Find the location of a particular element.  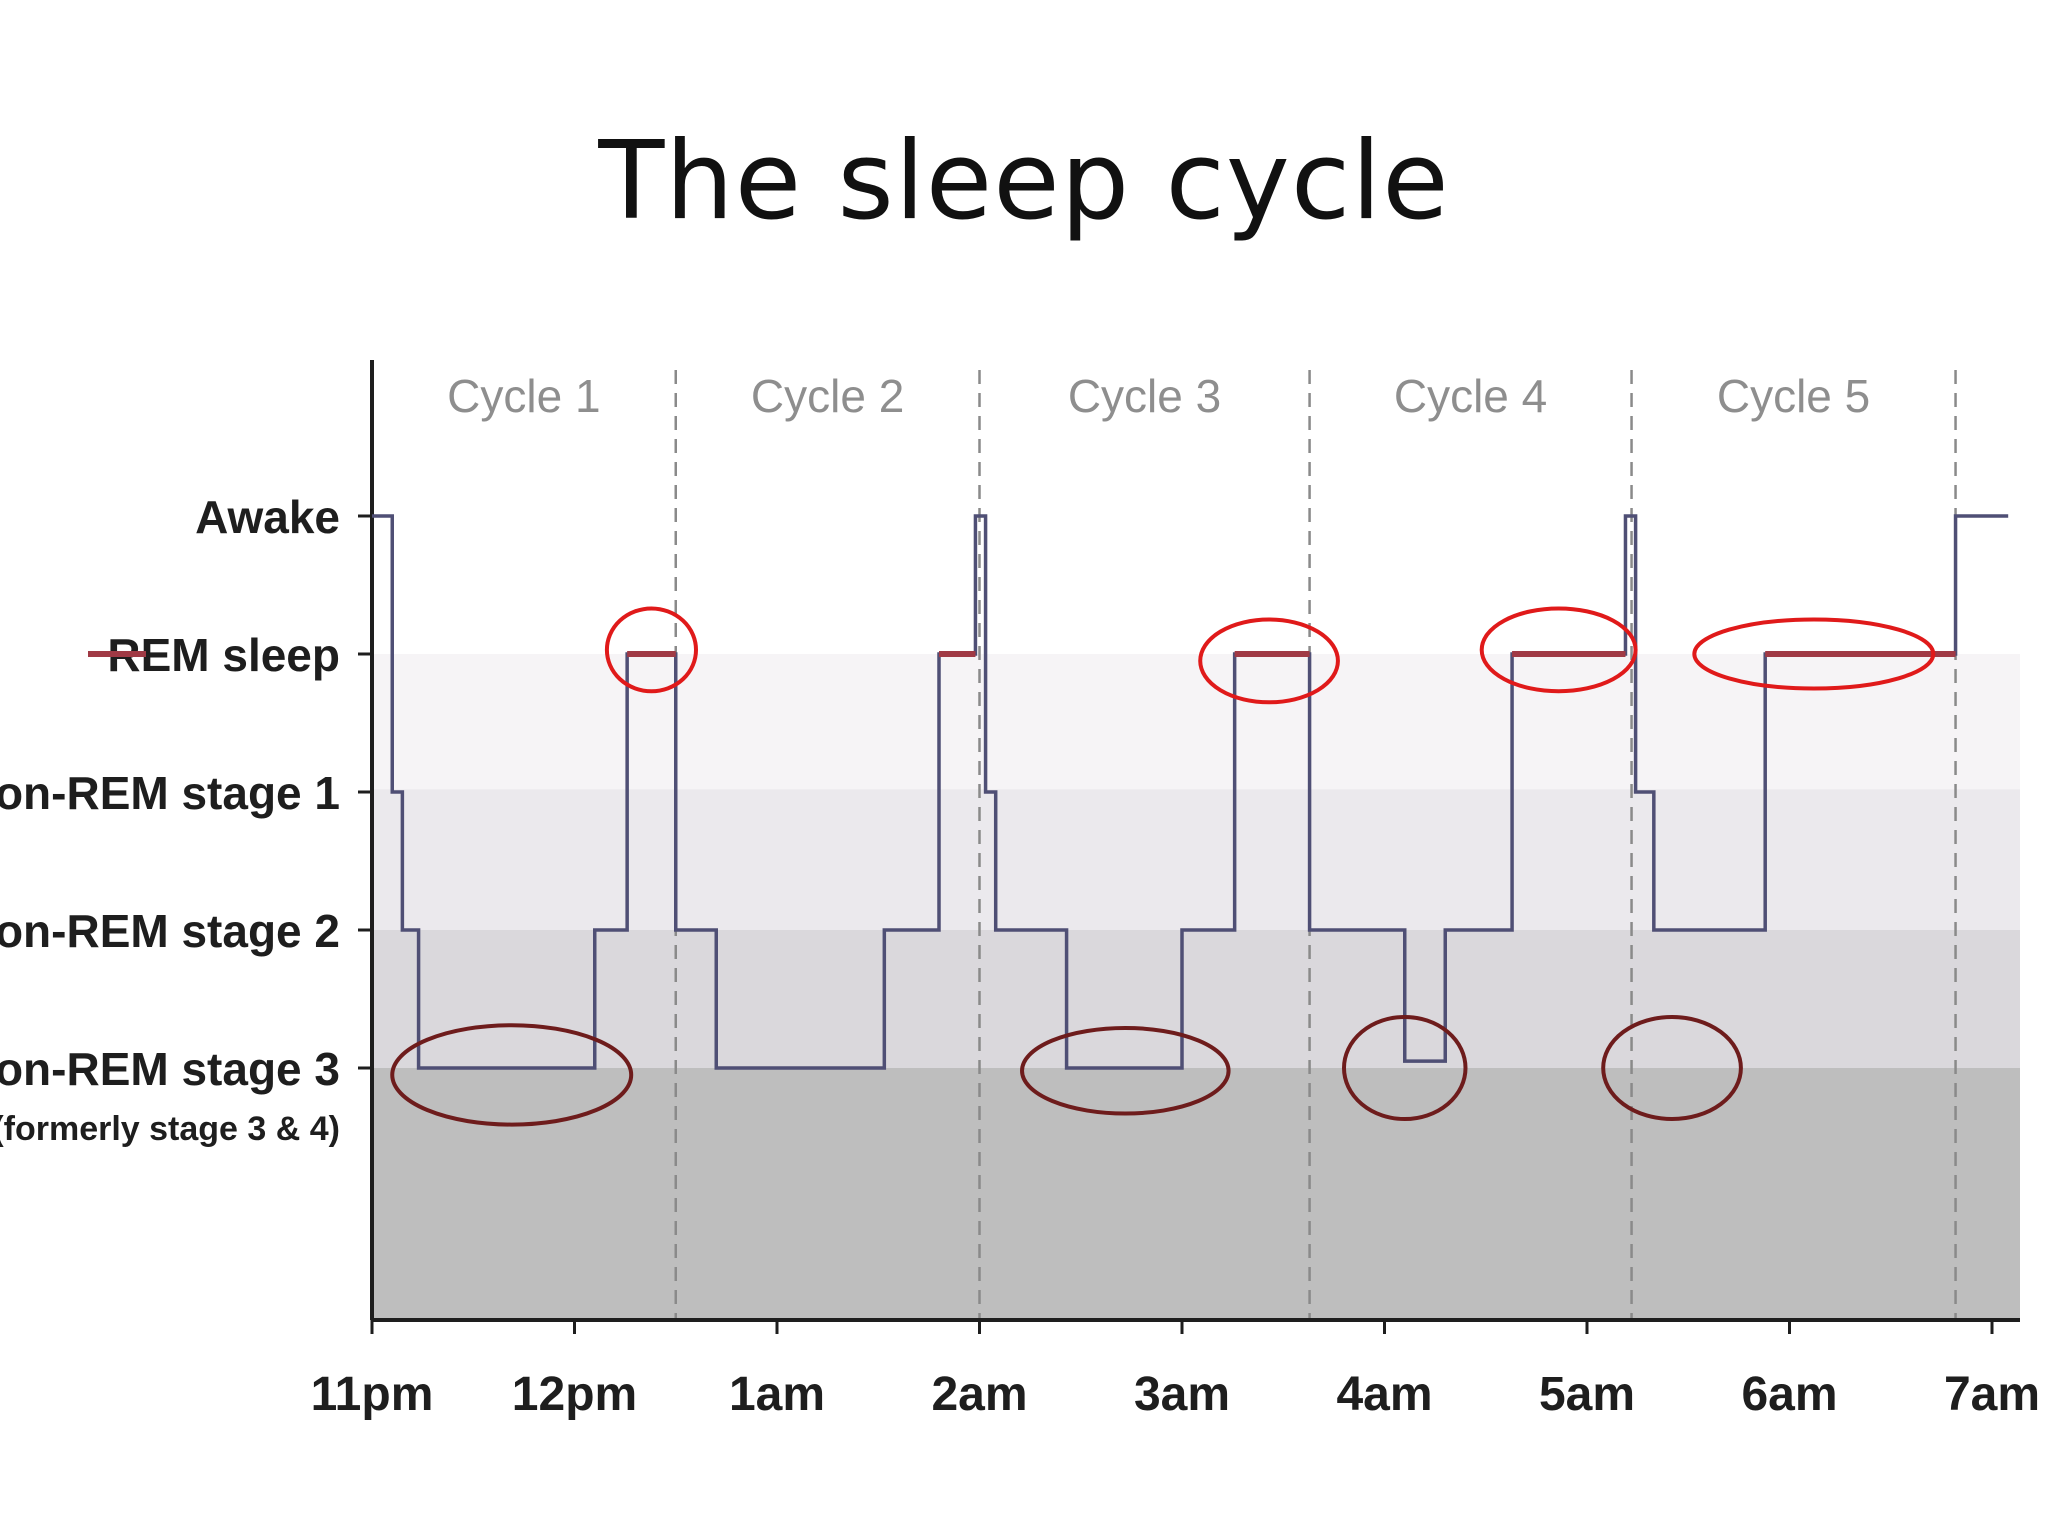

y-level-label: Awake is located at coordinates (267, 517).